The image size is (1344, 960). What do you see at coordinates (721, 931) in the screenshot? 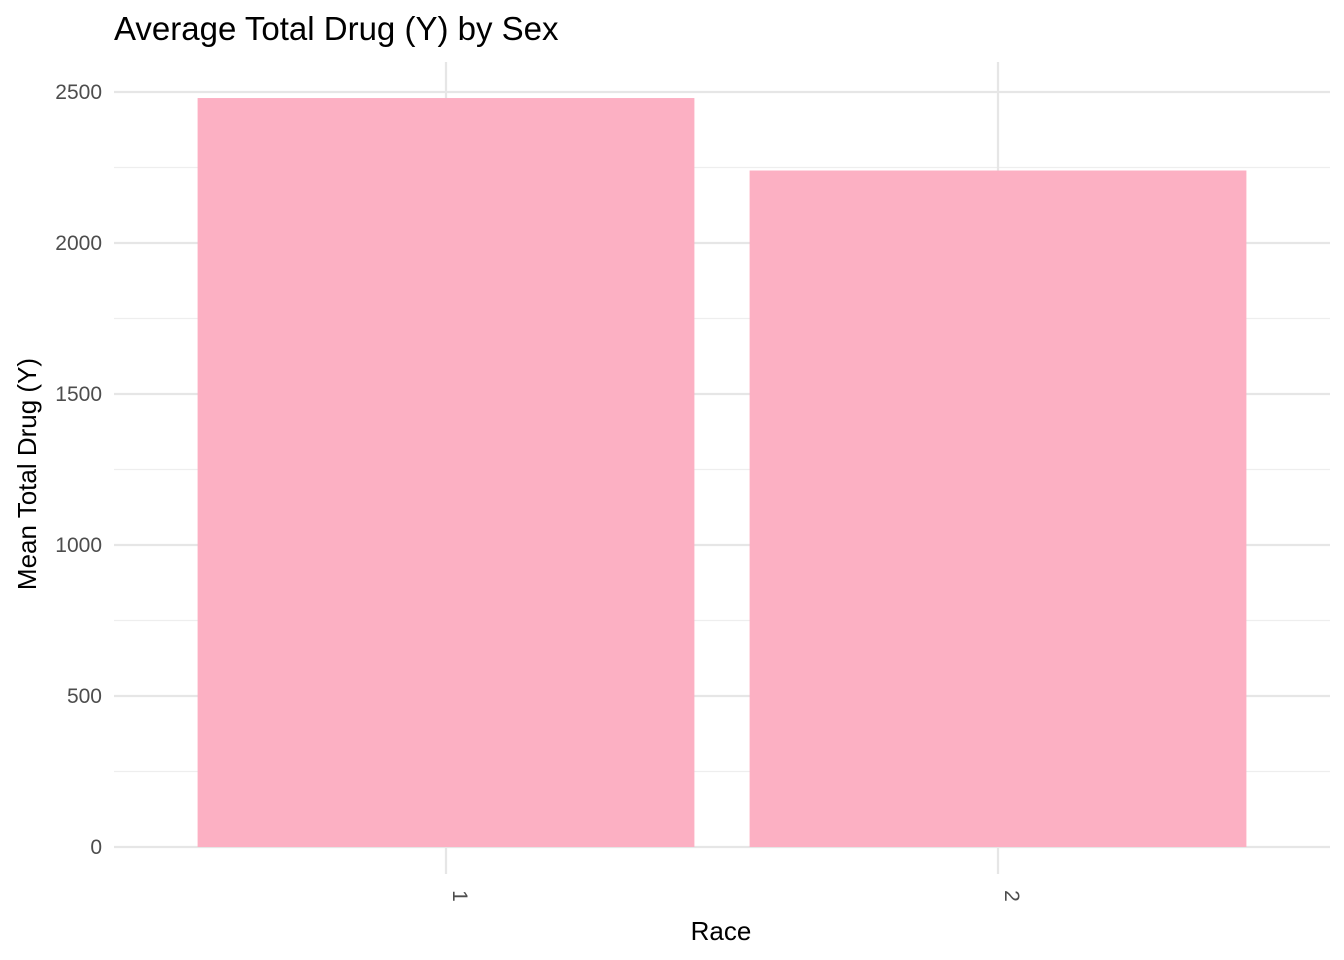
I see `x-axis-title: Race` at bounding box center [721, 931].